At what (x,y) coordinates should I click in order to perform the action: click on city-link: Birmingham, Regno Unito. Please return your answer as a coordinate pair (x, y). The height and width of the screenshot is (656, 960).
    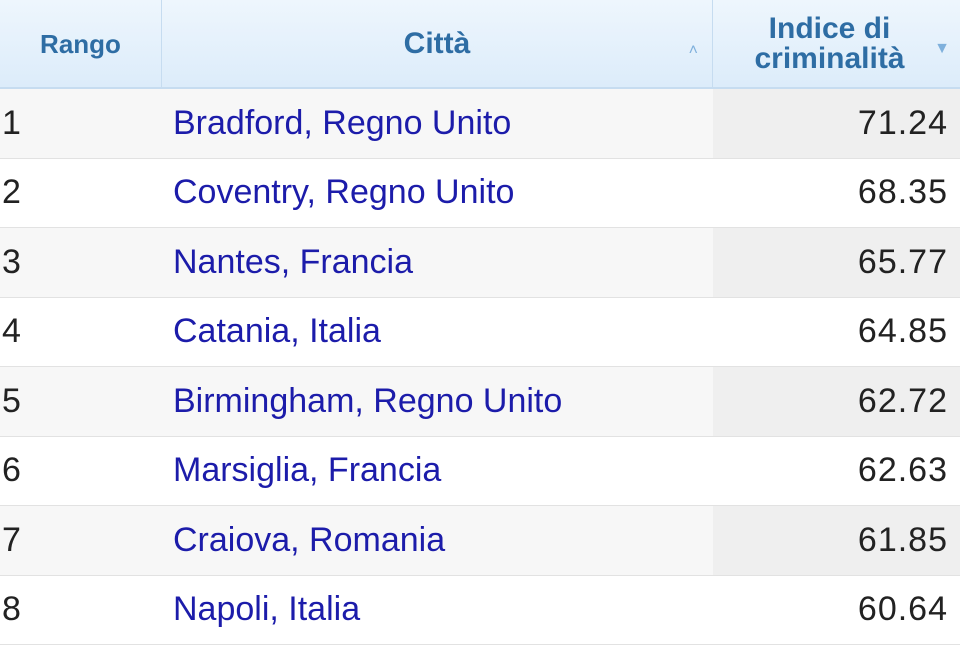
    Looking at the image, I should click on (368, 400).